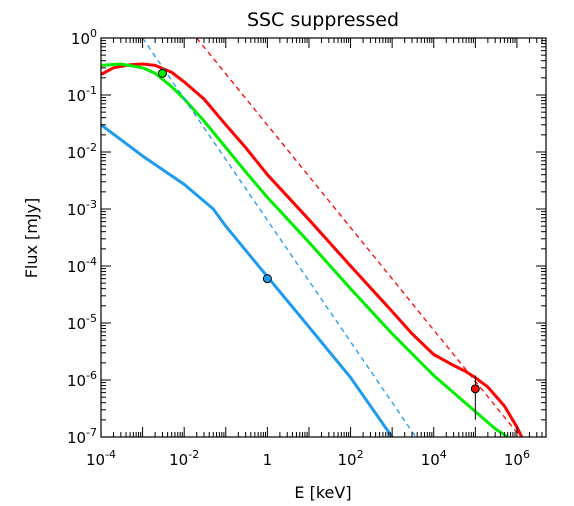 The height and width of the screenshot is (506, 574). Describe the element at coordinates (82, 322) in the screenshot. I see `y-tick-label: 10⁻⁵` at that location.